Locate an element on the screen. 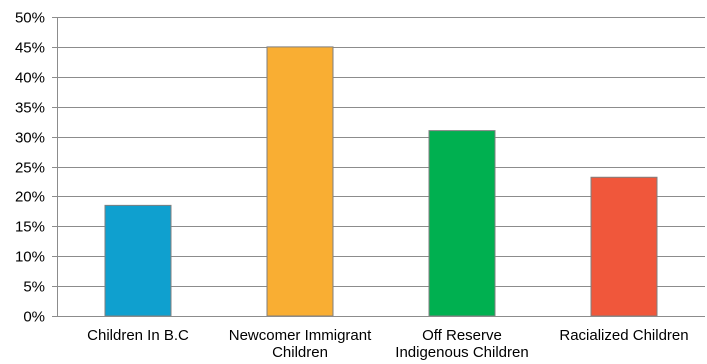  y-tick-label: 50% is located at coordinates (30, 18).